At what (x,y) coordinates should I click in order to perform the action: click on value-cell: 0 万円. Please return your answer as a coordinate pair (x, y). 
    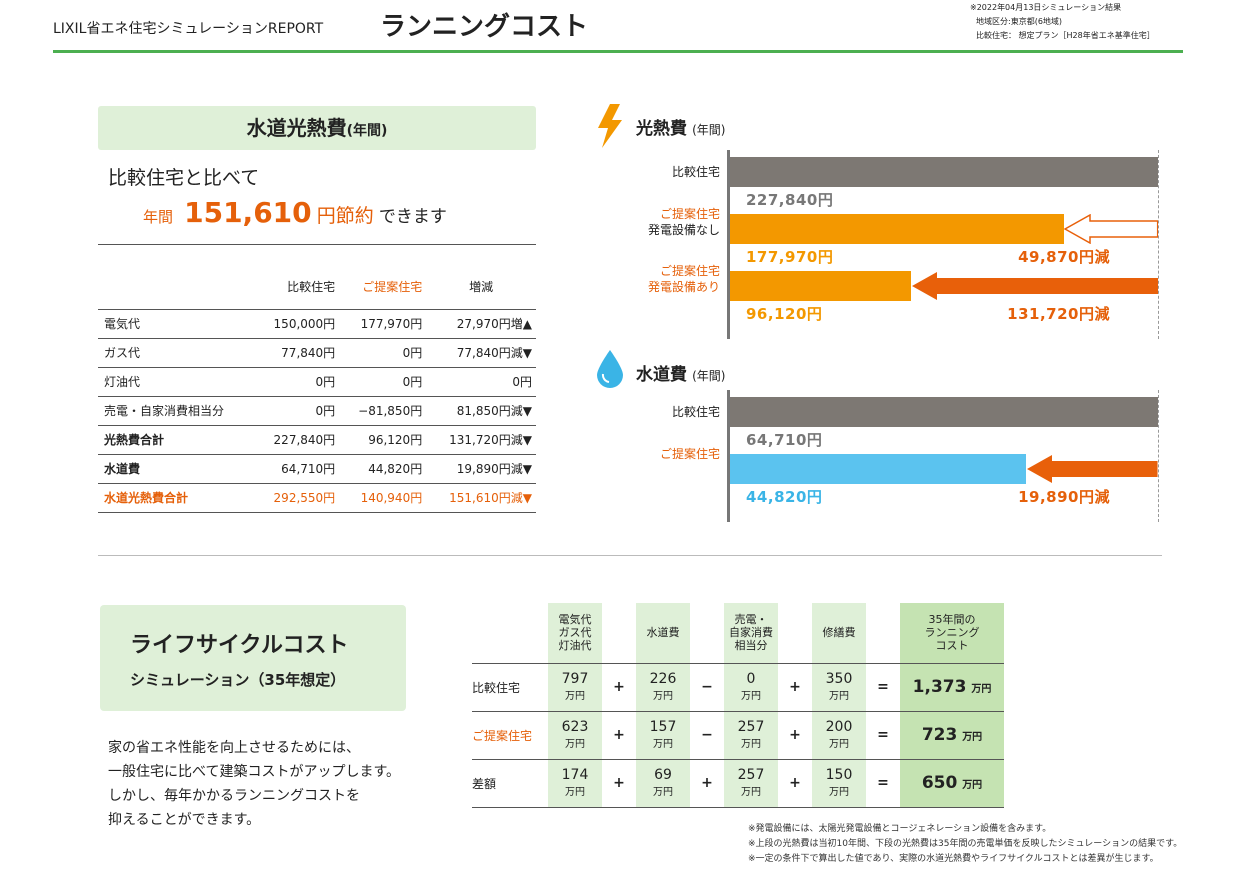
    Looking at the image, I should click on (751, 687).